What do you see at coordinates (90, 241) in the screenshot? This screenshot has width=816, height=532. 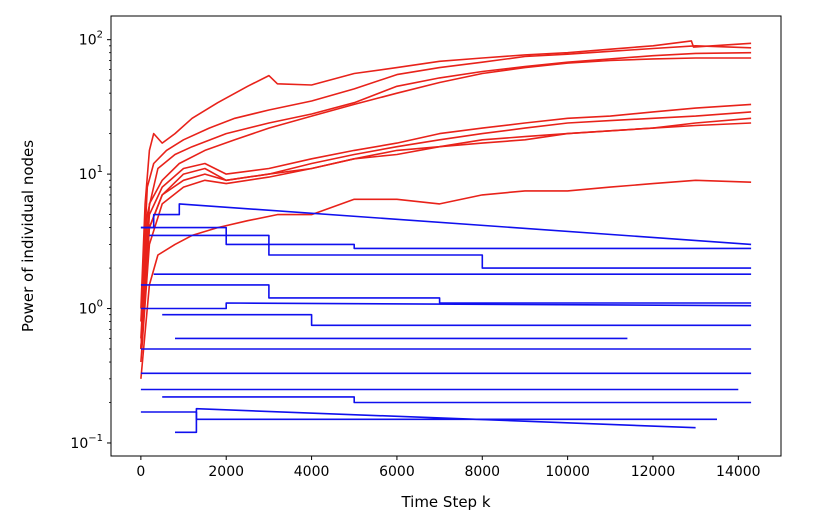 I see `y-axis: 10⁻¹ 10⁰ 10¹ 10²` at bounding box center [90, 241].